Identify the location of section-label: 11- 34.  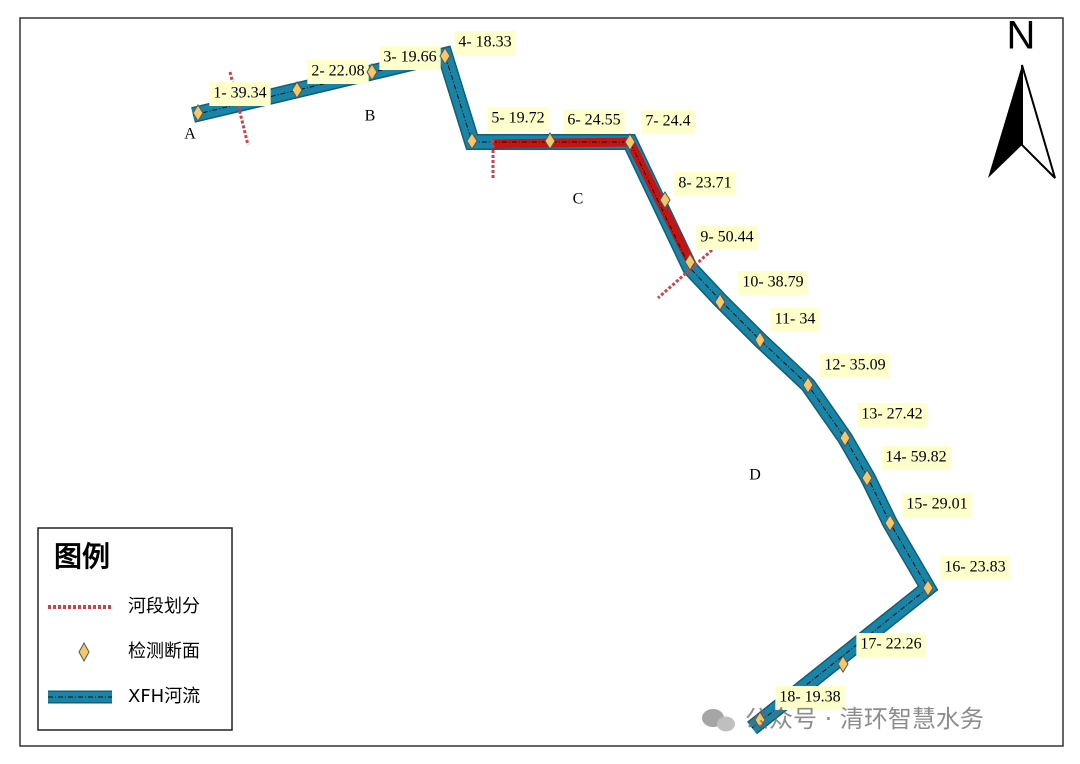
(795, 319).